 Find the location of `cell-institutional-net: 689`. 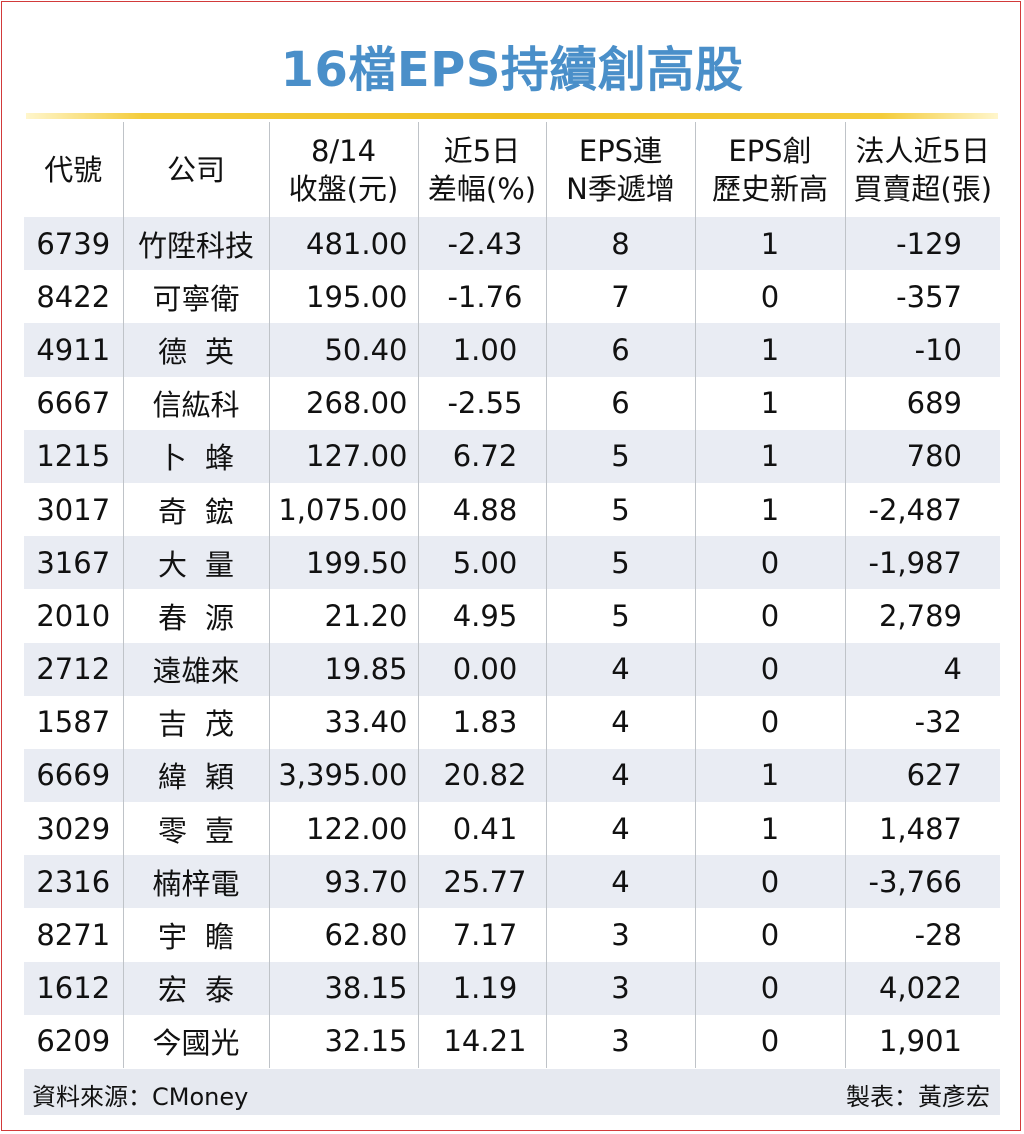

cell-institutional-net: 689 is located at coordinates (922, 403).